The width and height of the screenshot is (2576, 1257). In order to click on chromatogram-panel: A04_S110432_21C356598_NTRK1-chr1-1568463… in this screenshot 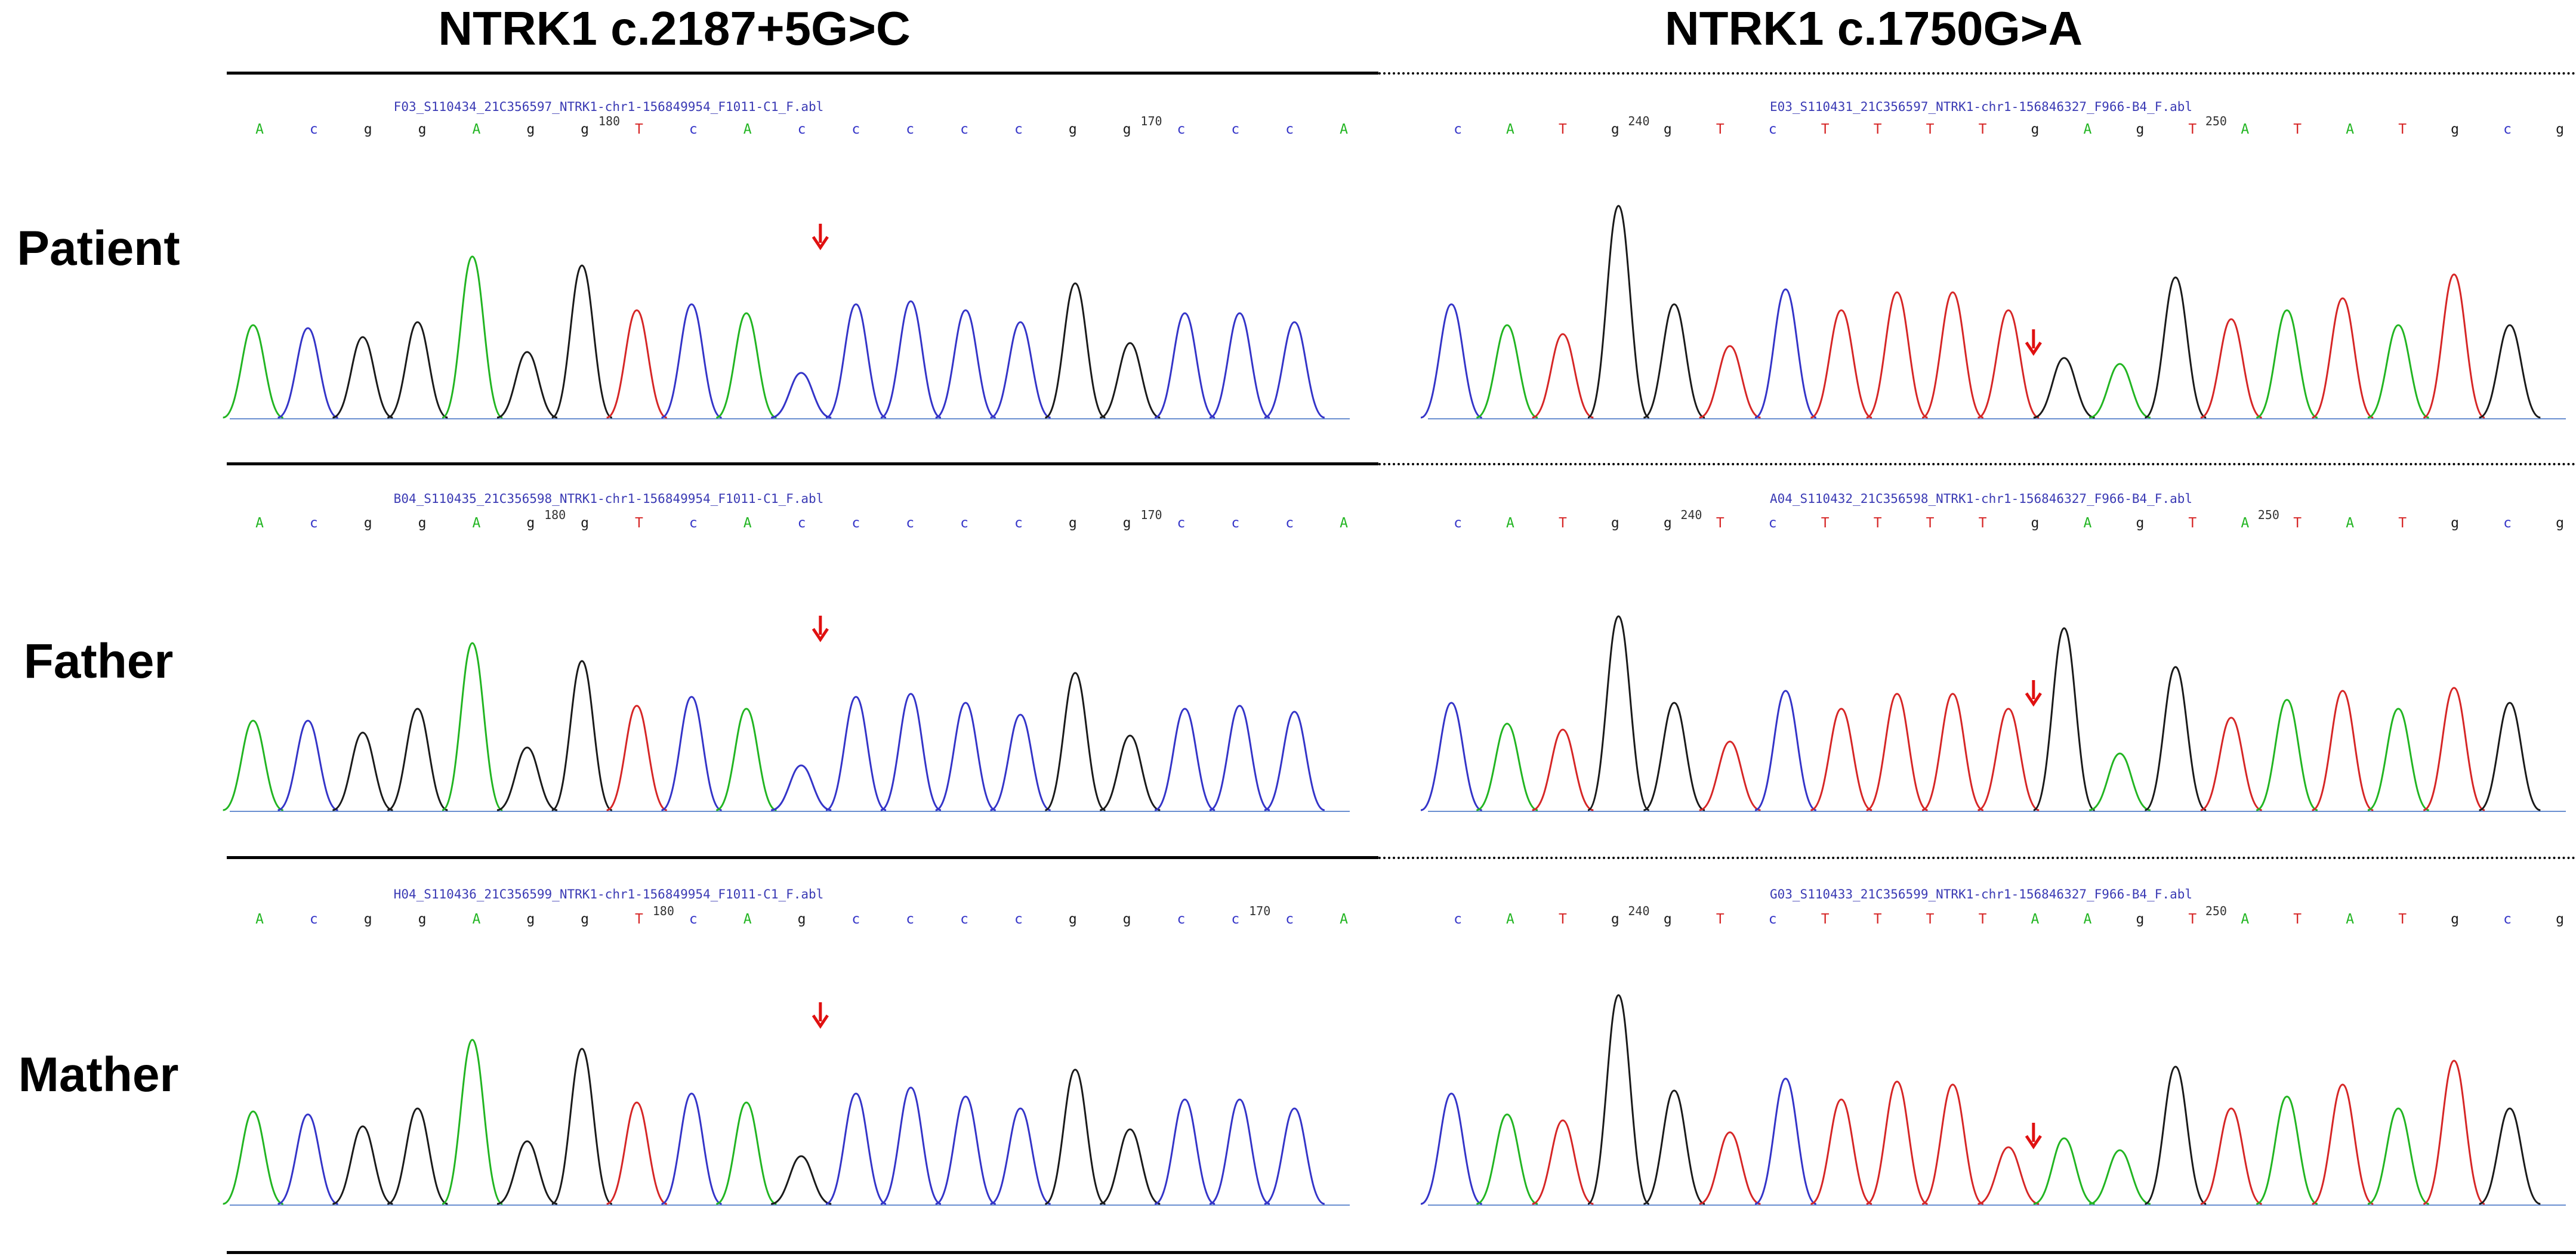, I will do `click(1993, 652)`.